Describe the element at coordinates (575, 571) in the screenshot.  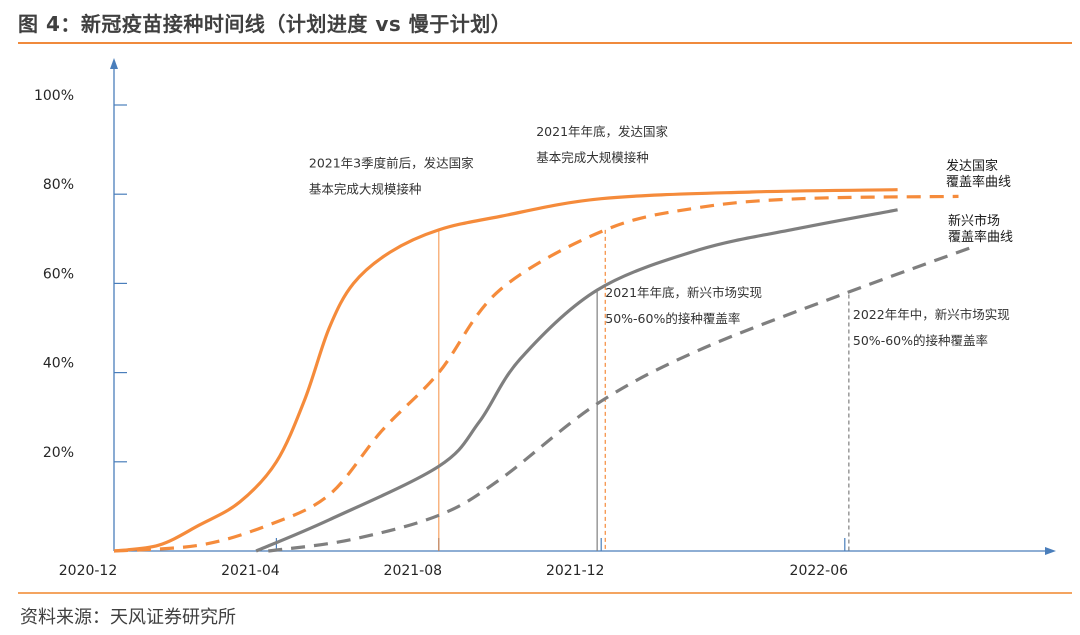
I see `x-tick-label: 2021-12` at that location.